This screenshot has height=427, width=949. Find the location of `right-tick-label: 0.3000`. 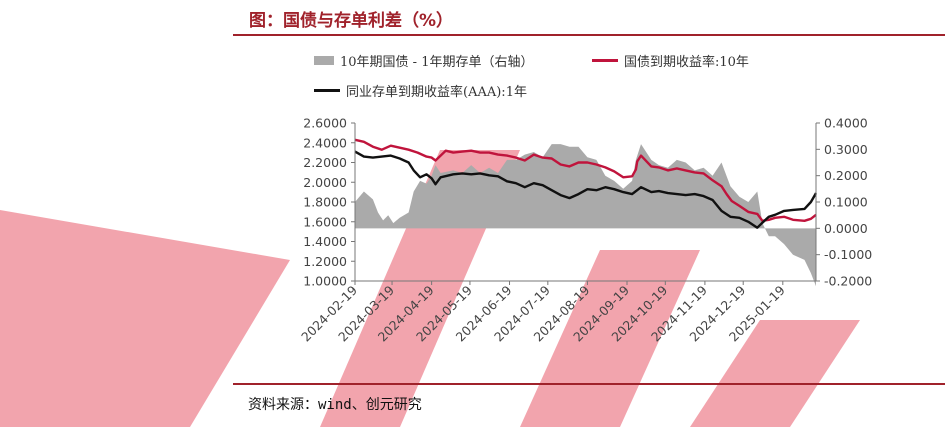

right-tick-label: 0.3000 is located at coordinates (846, 149).